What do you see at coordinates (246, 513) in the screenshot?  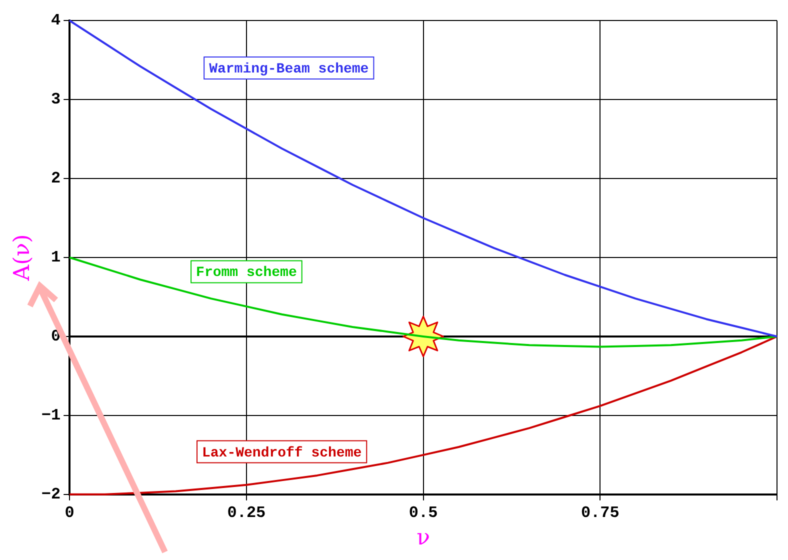 I see `x-tick-label: 0.25` at bounding box center [246, 513].